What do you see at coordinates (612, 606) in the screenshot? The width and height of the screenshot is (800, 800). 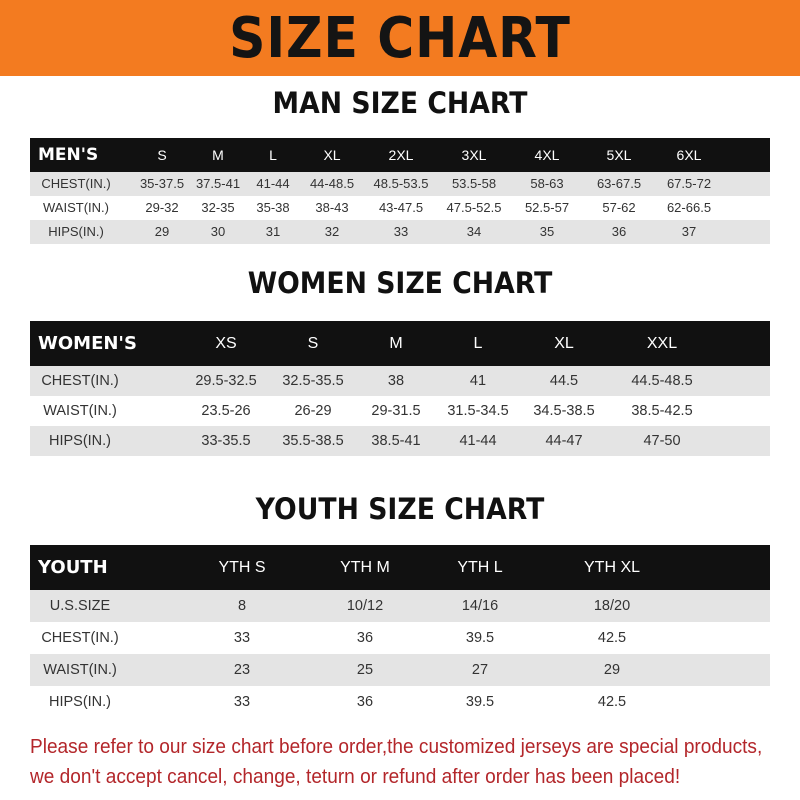 I see `measurement-value: 18/20` at bounding box center [612, 606].